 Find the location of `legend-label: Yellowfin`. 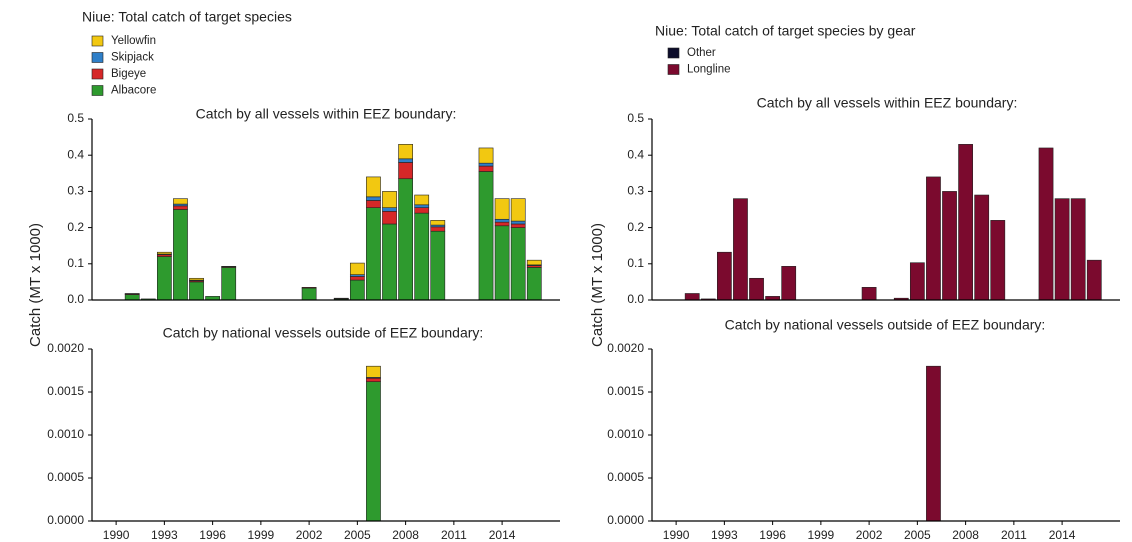

legend-label: Yellowfin is located at coordinates (133, 41).